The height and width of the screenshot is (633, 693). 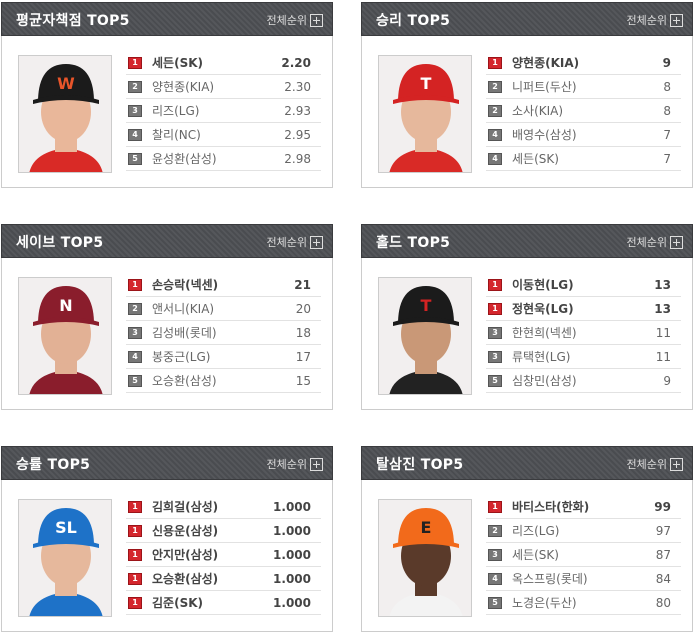 I want to click on player-name: 배영수(삼성), so click(x=544, y=135).